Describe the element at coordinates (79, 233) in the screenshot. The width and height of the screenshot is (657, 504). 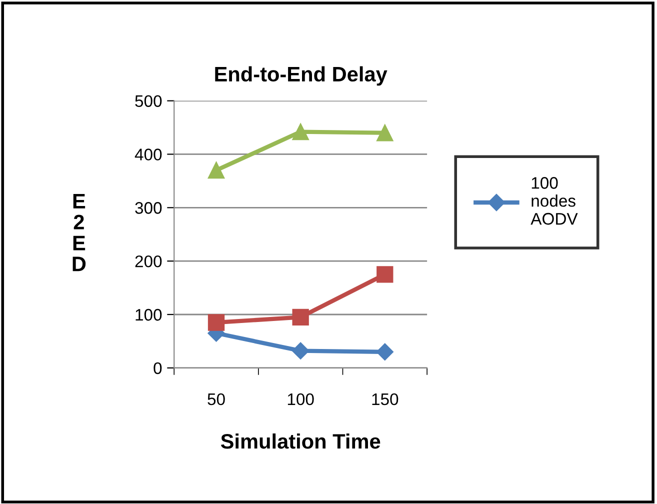
I see `y-axis-title: E2ED` at that location.